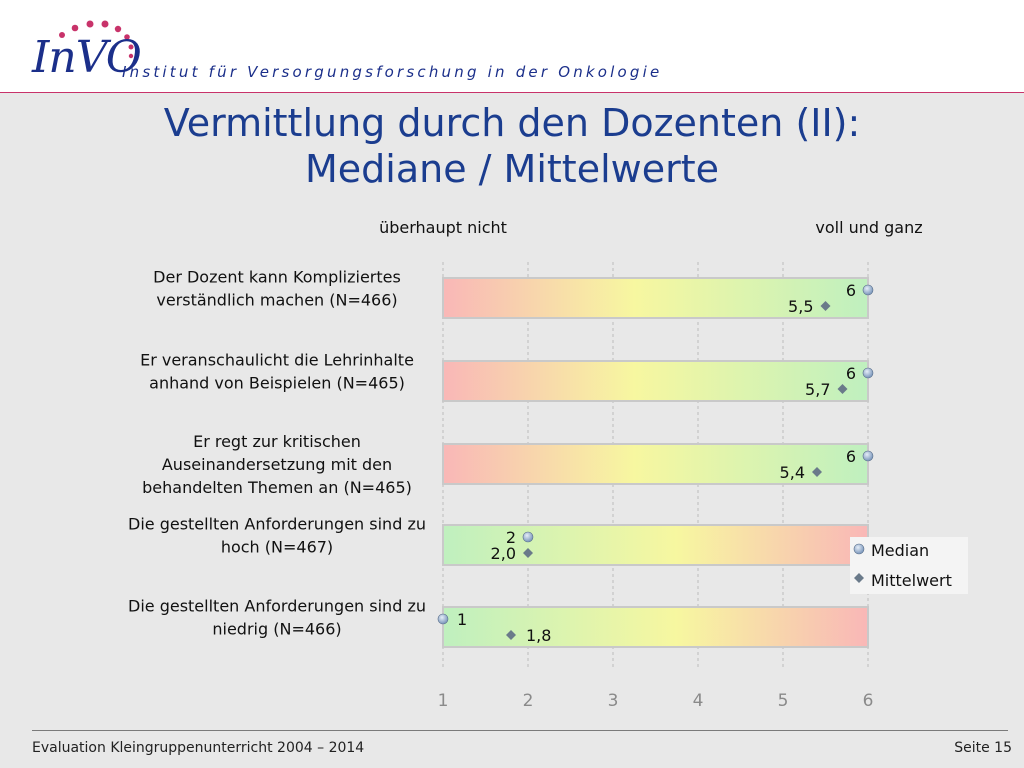 This screenshot has height=768, width=1024. Describe the element at coordinates (613, 701) in the screenshot. I see `x-tick-label: 3` at that location.